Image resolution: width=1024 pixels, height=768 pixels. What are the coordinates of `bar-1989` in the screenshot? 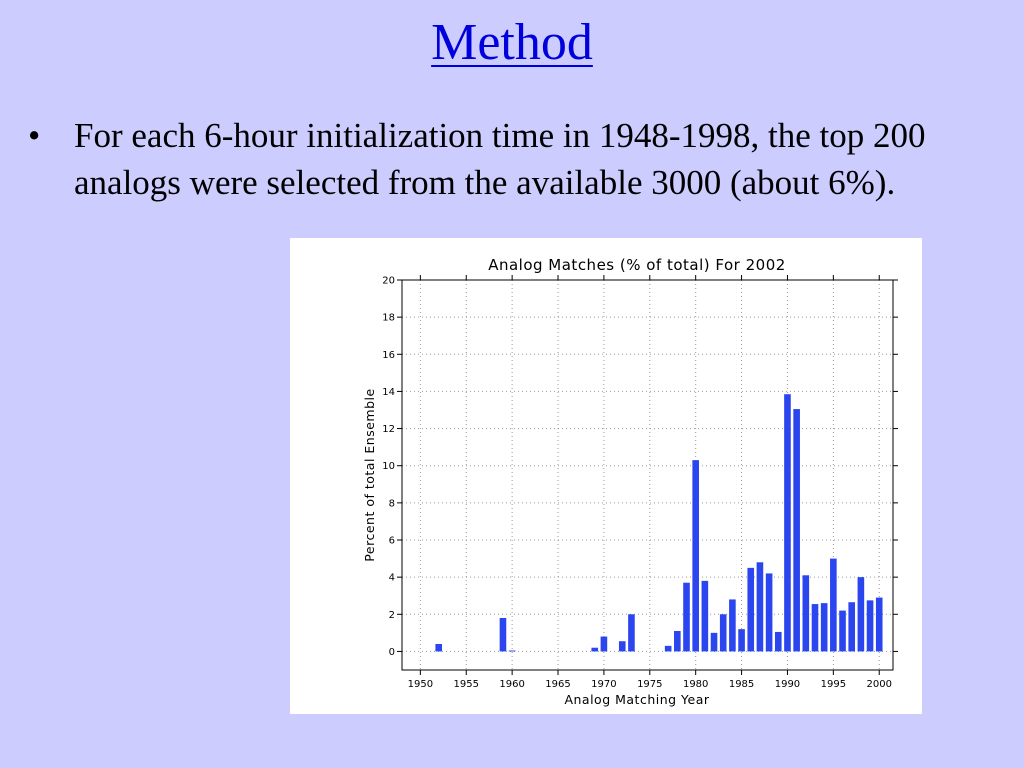 It's located at (778, 641).